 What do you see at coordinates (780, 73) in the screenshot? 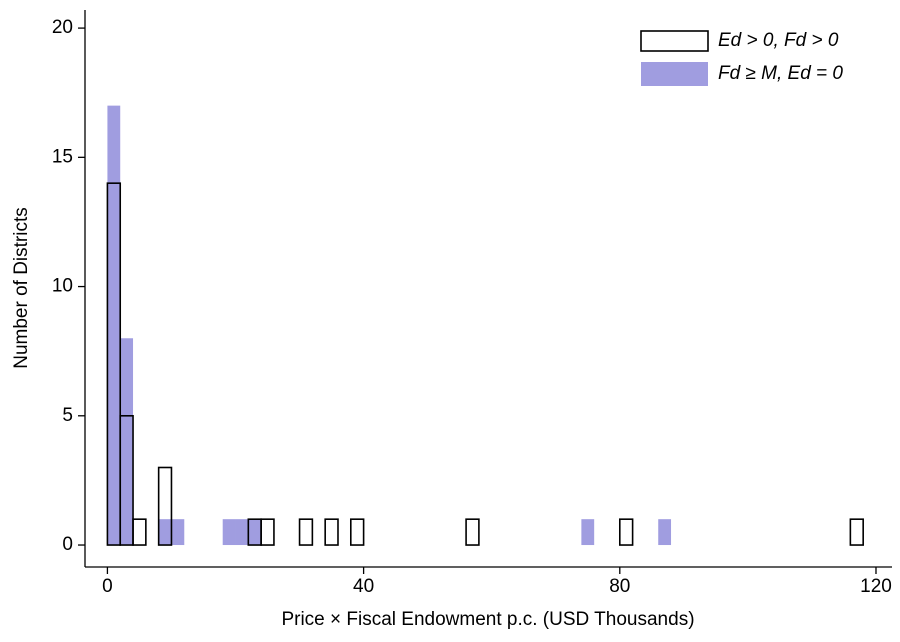
I see `legend-label: Fd ≥ M, Ed = 0` at bounding box center [780, 73].